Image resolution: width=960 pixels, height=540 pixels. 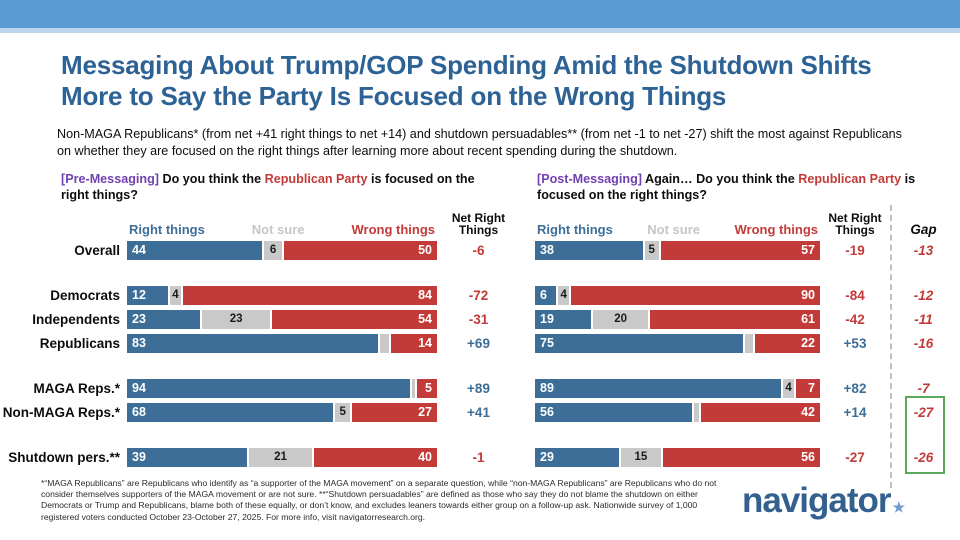 What do you see at coordinates (620, 319) in the screenshot?
I see `segment-value: 20` at bounding box center [620, 319].